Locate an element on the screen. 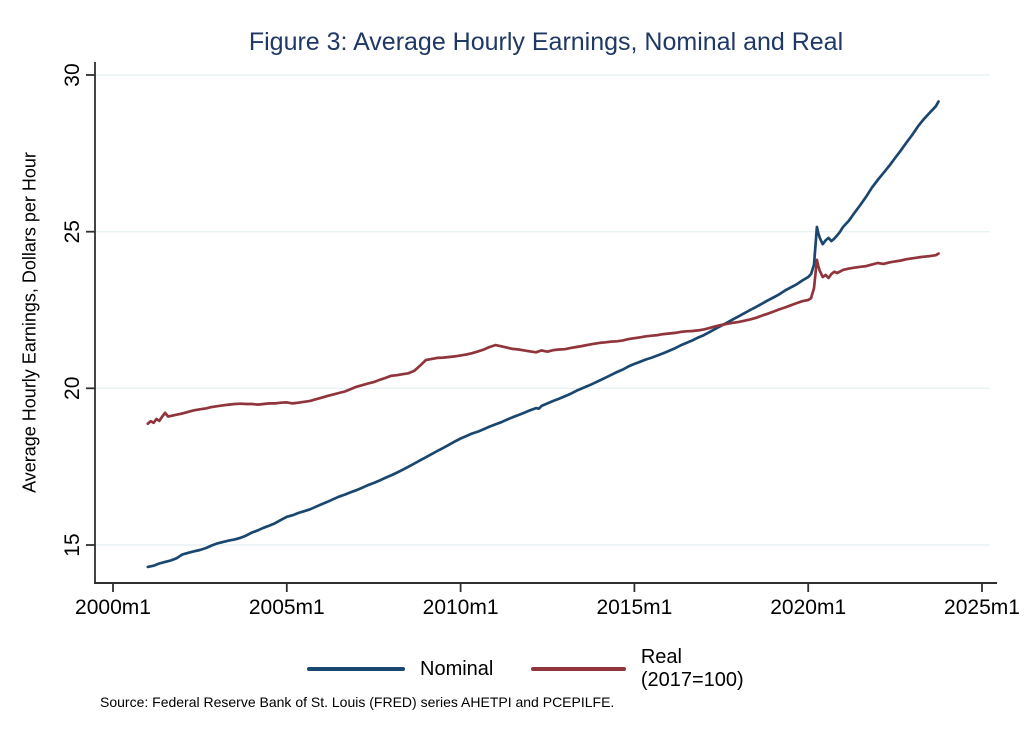  y-tick-label: 30 is located at coordinates (72, 74).